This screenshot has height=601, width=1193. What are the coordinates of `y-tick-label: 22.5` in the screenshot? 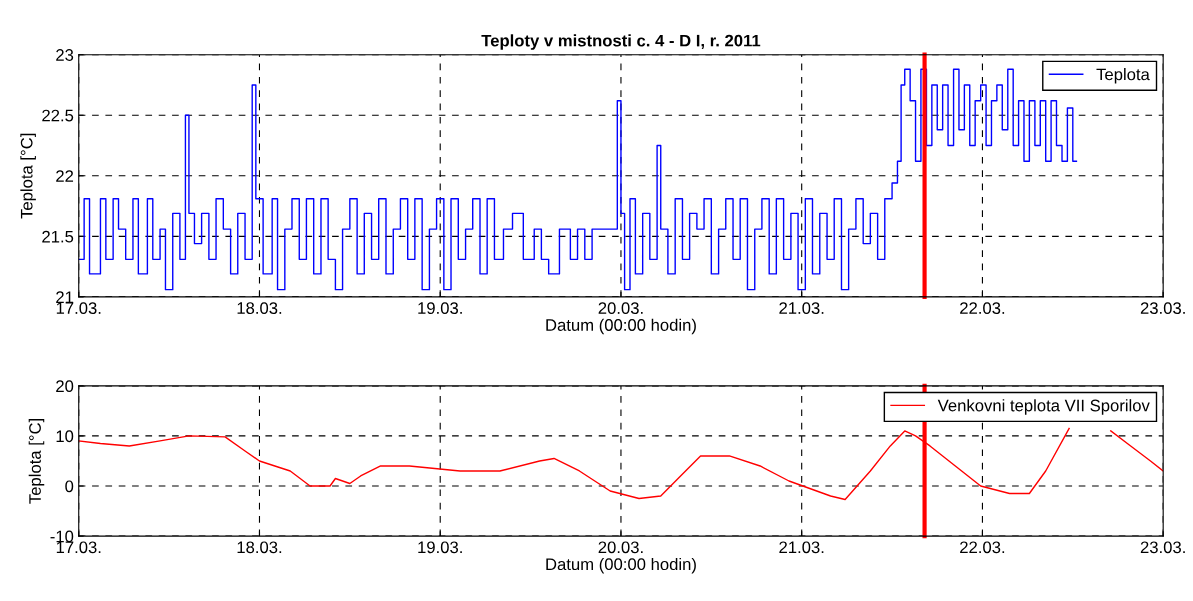 It's located at (58, 115).